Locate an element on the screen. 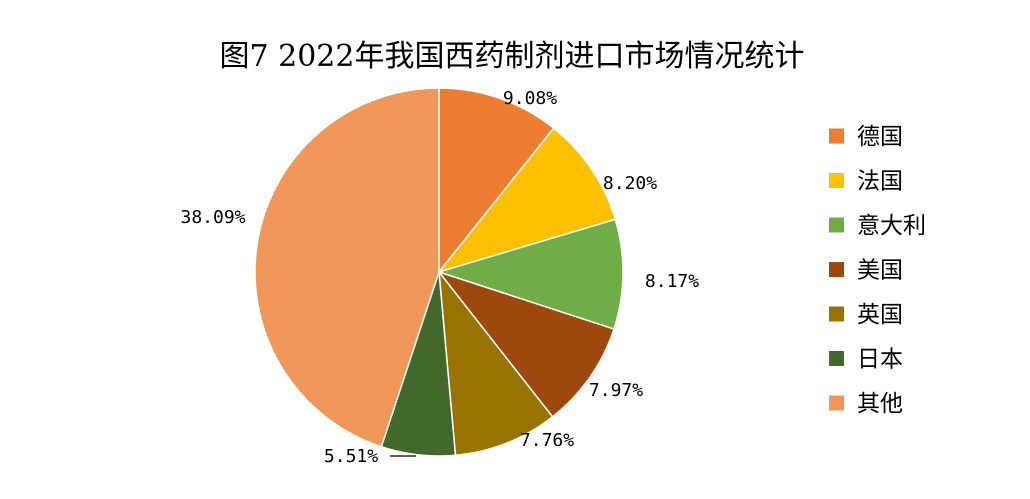 Image resolution: width=1030 pixels, height=499 pixels. data-label-1: 9.08% is located at coordinates (530, 98).